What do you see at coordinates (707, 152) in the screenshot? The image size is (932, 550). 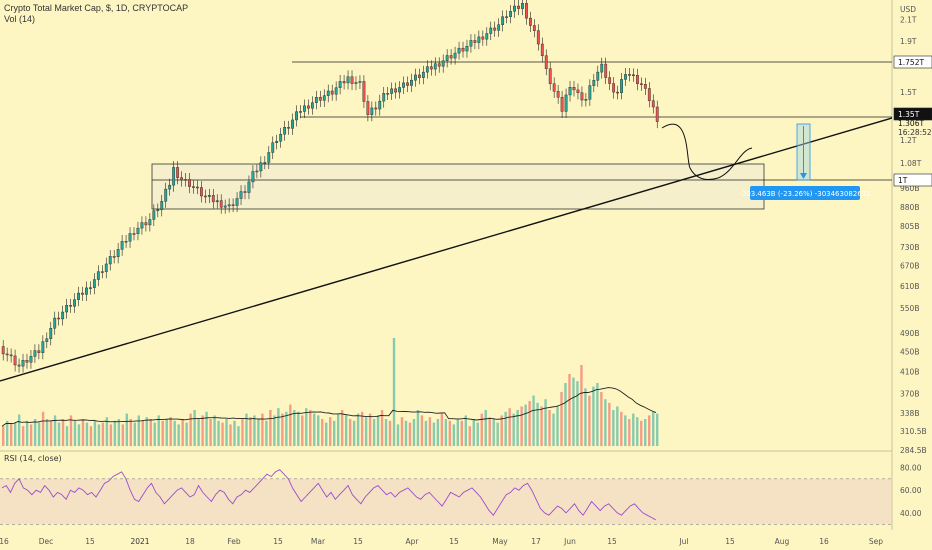 I see `projection-path` at bounding box center [707, 152].